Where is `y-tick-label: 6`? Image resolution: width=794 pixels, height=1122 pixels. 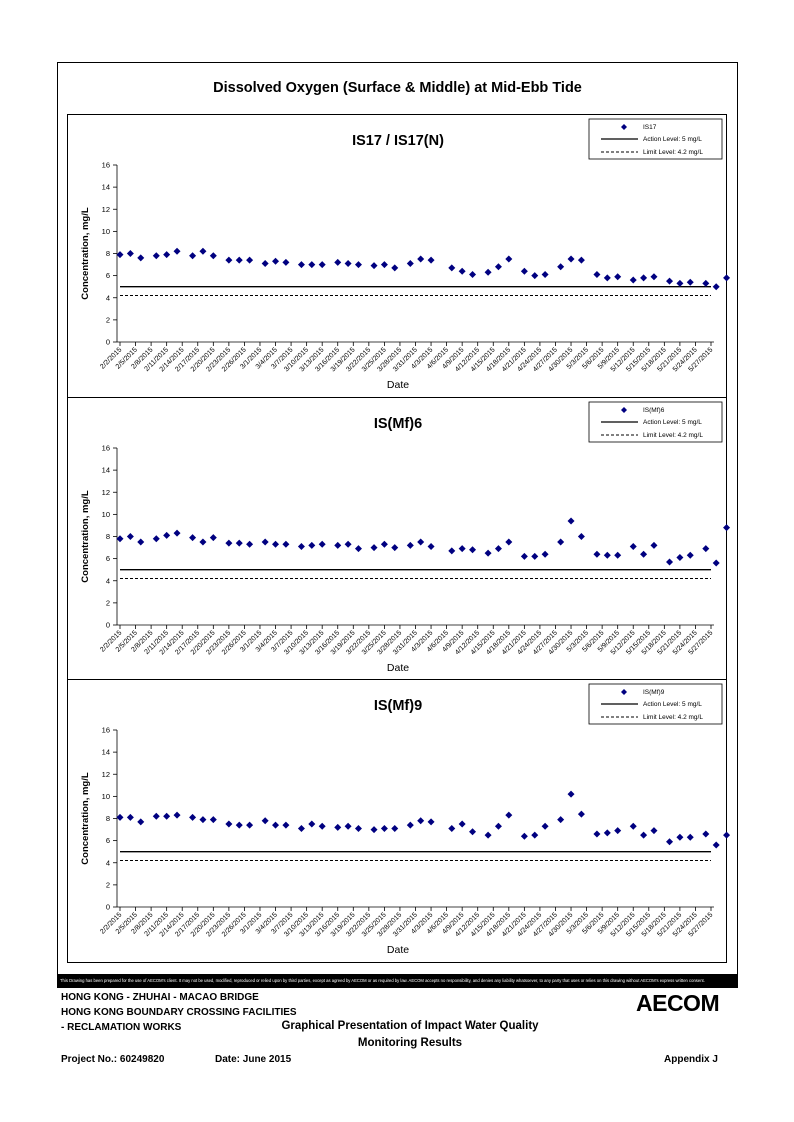 y-tick-label: 6 is located at coordinates (108, 275).